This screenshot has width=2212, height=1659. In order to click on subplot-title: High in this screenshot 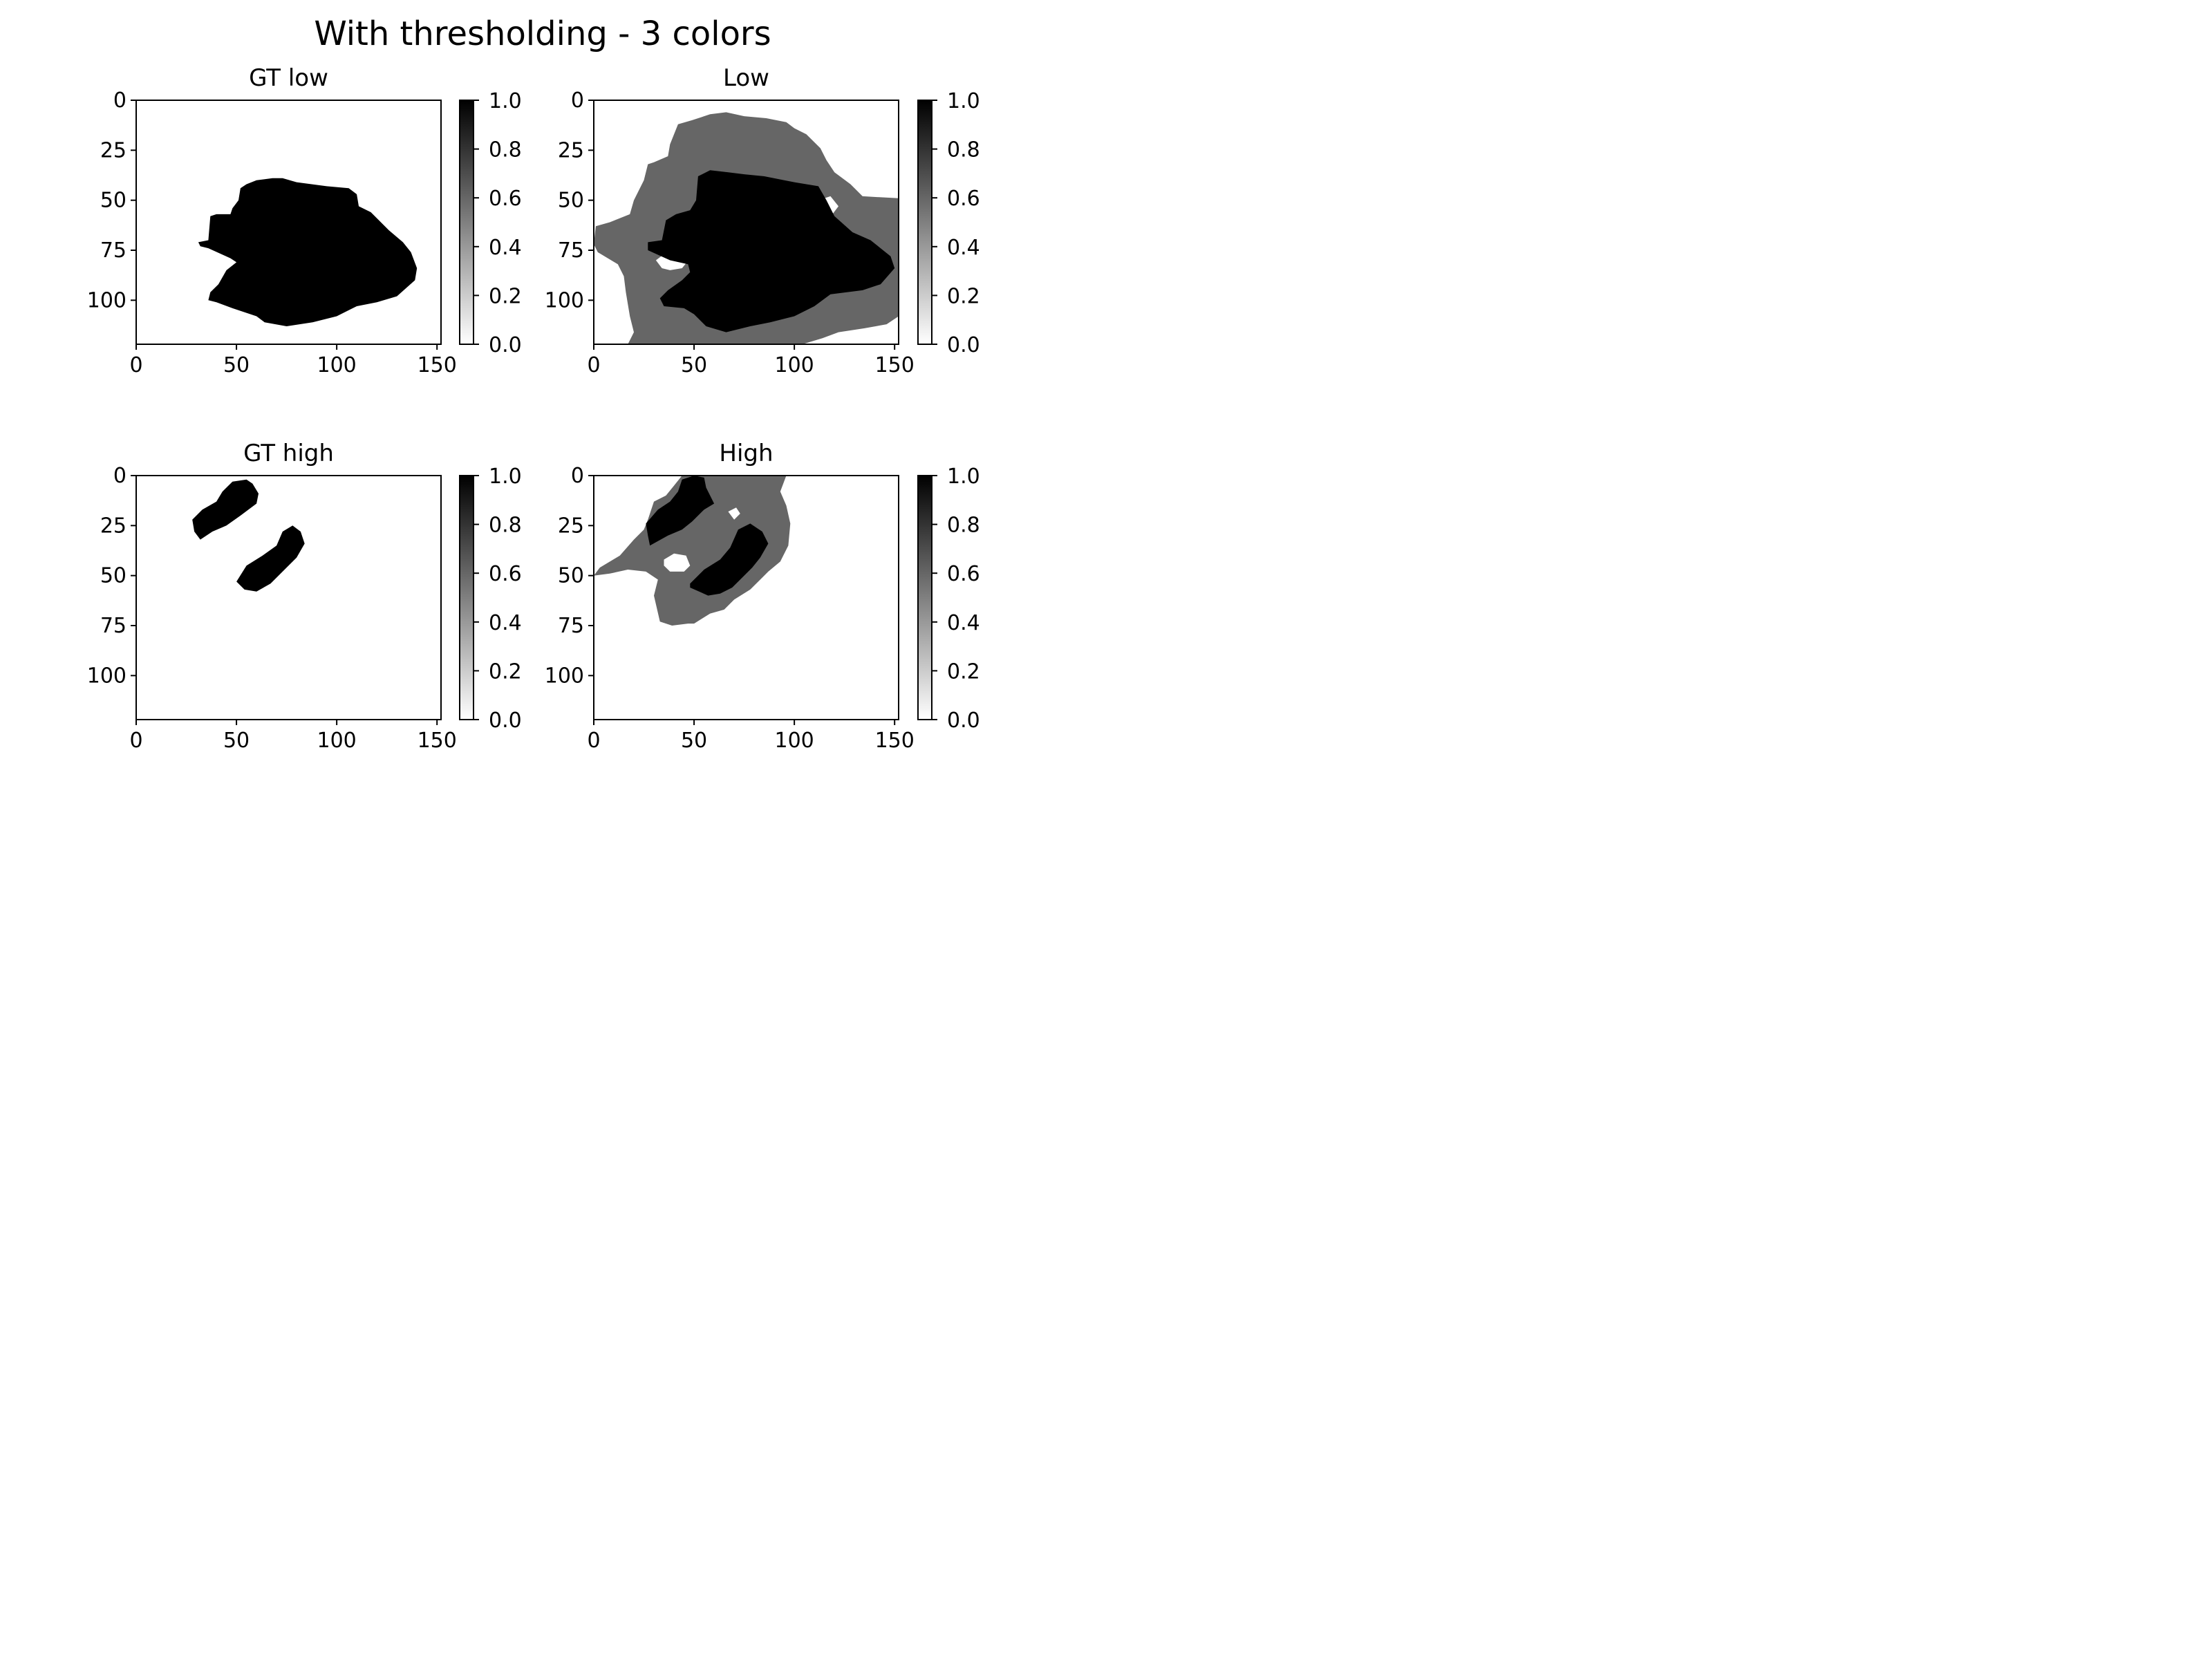, I will do `click(746, 453)`.